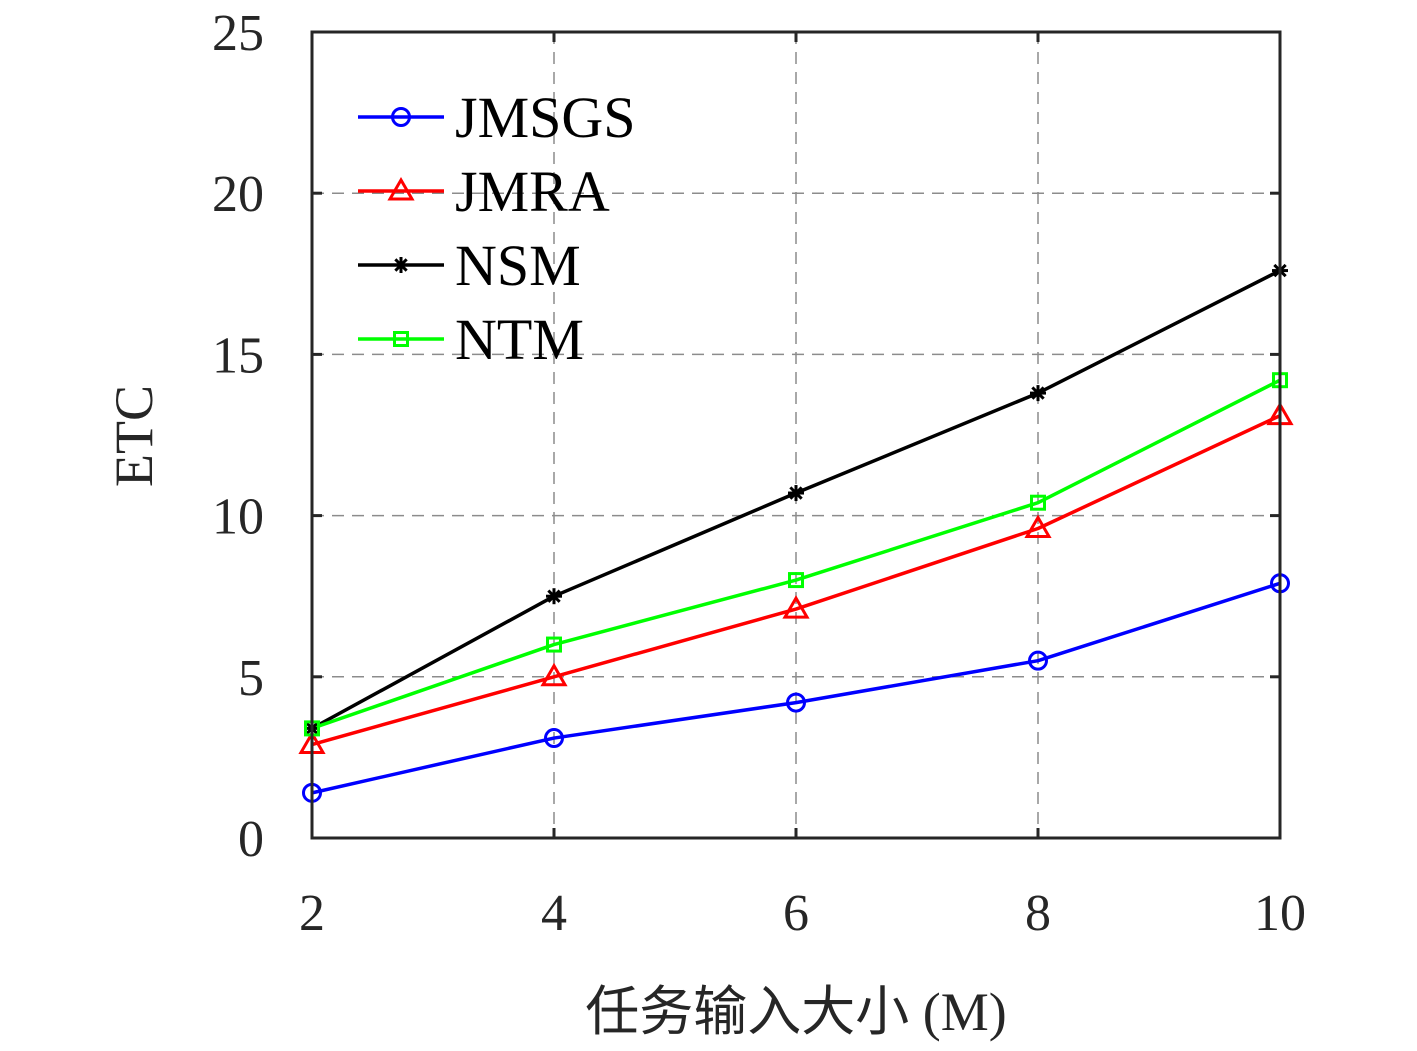 The image size is (1417, 1051). I want to click on series-line-jmsgs, so click(796, 688).